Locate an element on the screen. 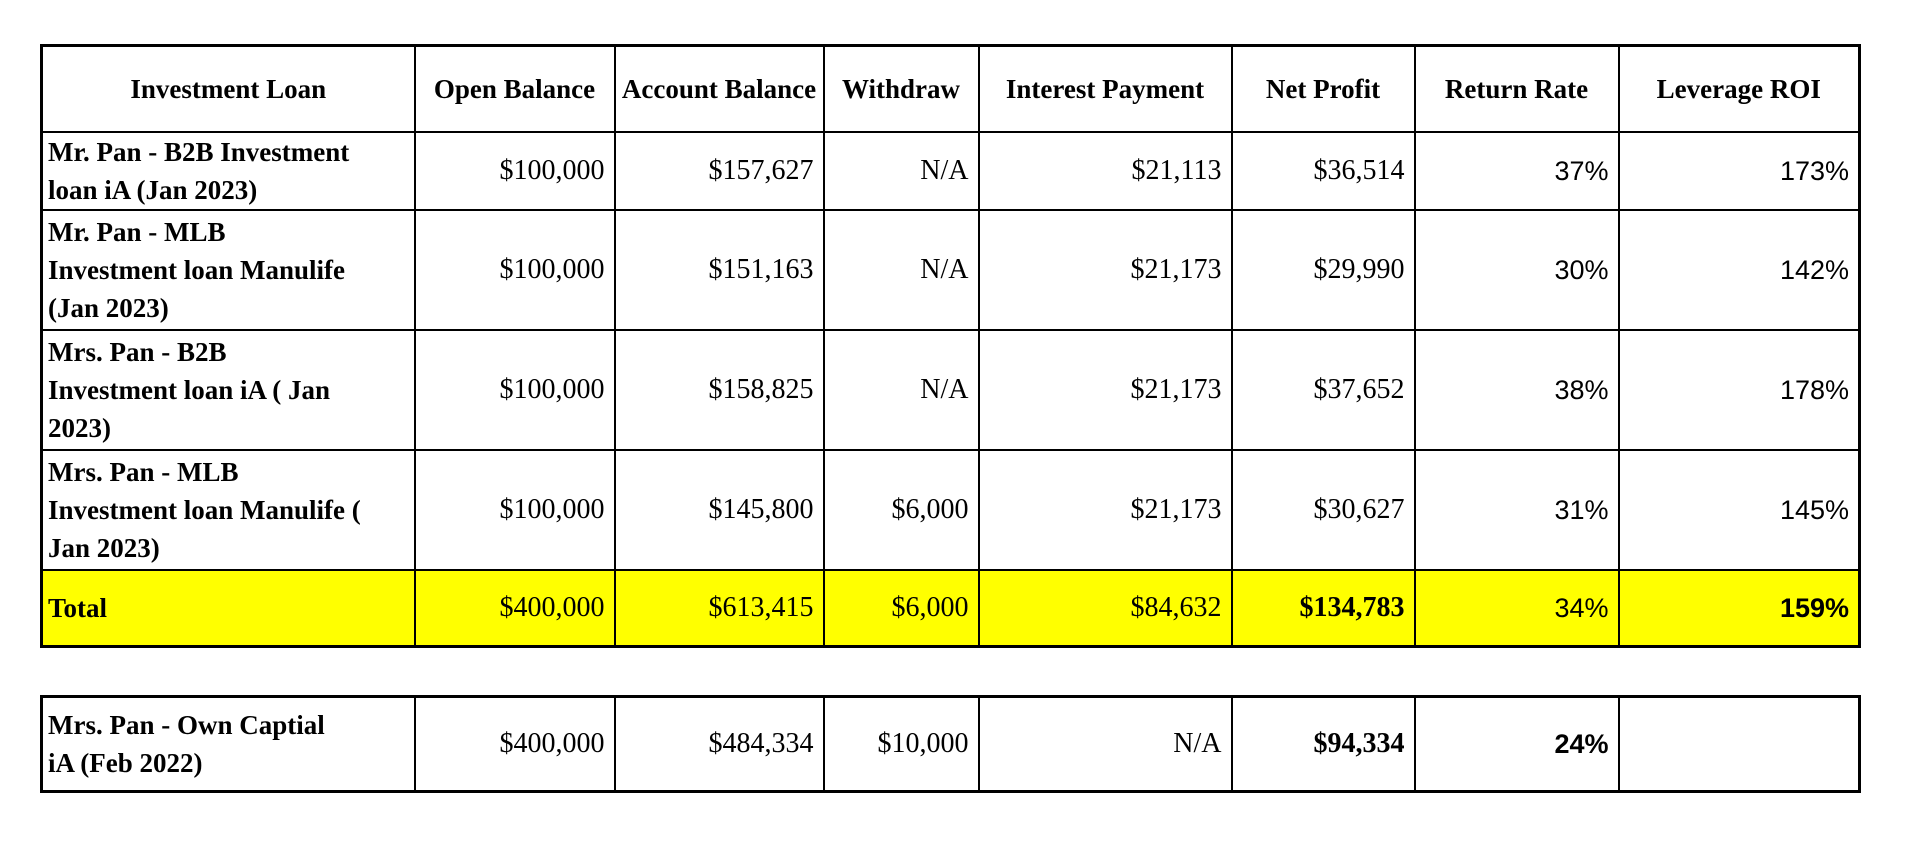  cell-net-profit: $29,990 is located at coordinates (1323, 269).